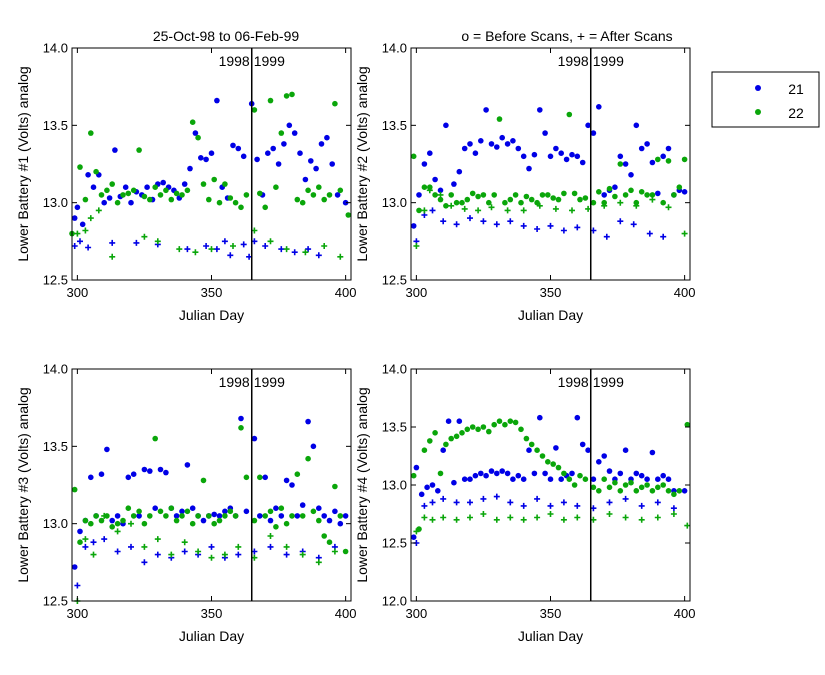 The height and width of the screenshot is (675, 825). What do you see at coordinates (796, 113) in the screenshot?
I see `legend-label-22: 22` at bounding box center [796, 113].